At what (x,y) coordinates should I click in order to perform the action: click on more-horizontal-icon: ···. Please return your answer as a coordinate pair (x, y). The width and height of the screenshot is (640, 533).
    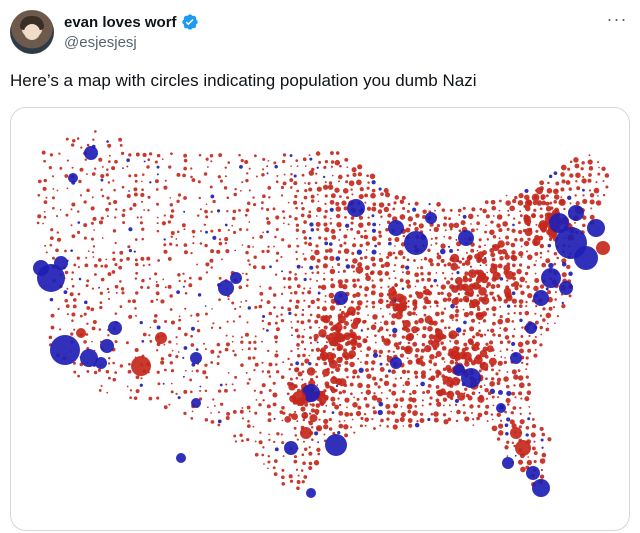
    Looking at the image, I should click on (617, 18).